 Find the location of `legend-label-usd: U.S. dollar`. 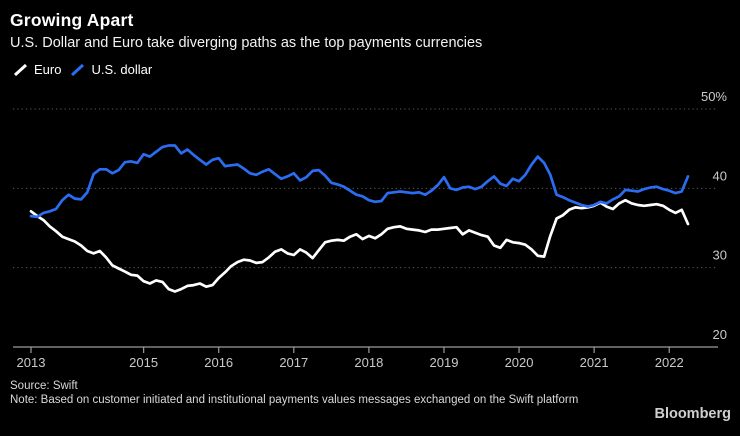

legend-label-usd: U.S. dollar is located at coordinates (122, 69).